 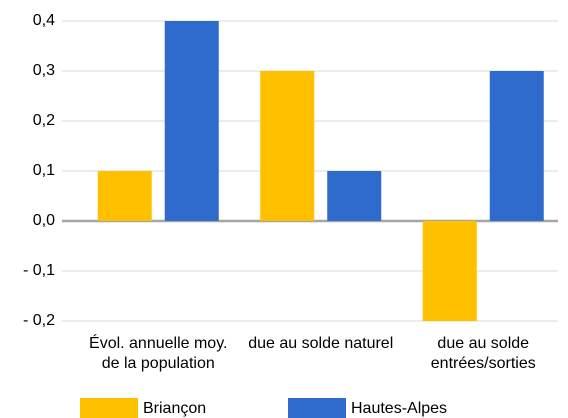 What do you see at coordinates (44, 120) in the screenshot?
I see `y-tick-label: 0,2` at bounding box center [44, 120].